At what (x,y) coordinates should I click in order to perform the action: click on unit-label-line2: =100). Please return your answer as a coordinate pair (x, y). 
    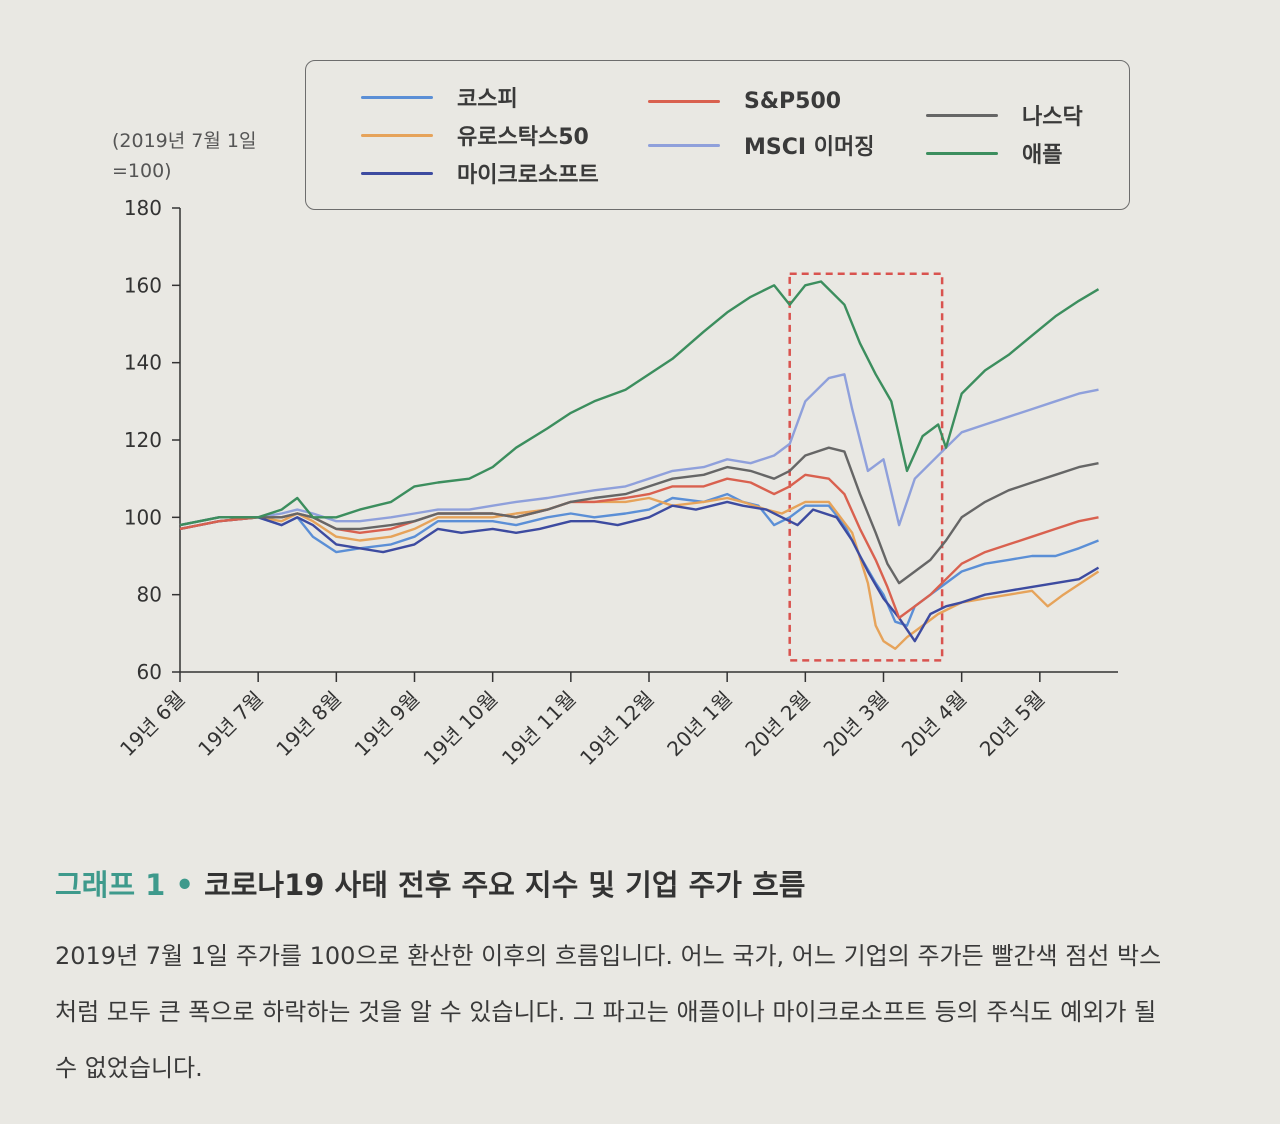
    Looking at the image, I should click on (142, 171).